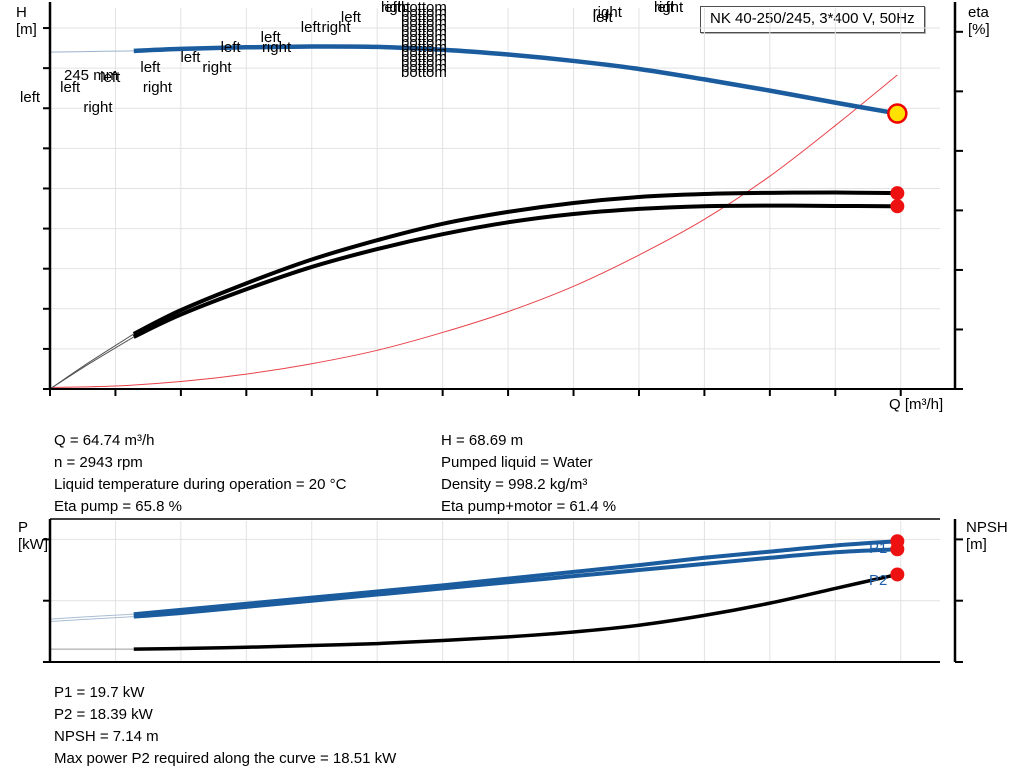  What do you see at coordinates (118, 506) in the screenshot?
I see `info-eta-pump: Eta pump = 65.8 %` at bounding box center [118, 506].